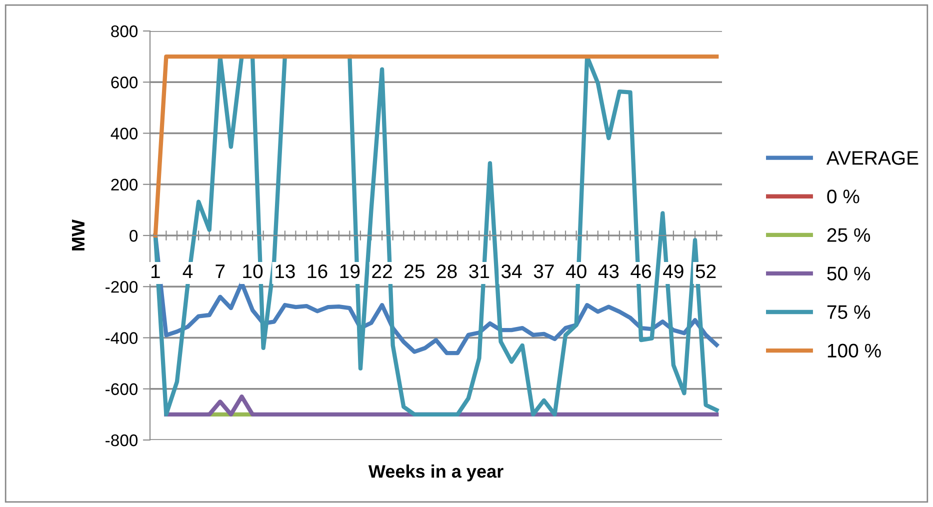 This screenshot has height=507, width=933. I want to click on x-tick-label: 40, so click(576, 271).